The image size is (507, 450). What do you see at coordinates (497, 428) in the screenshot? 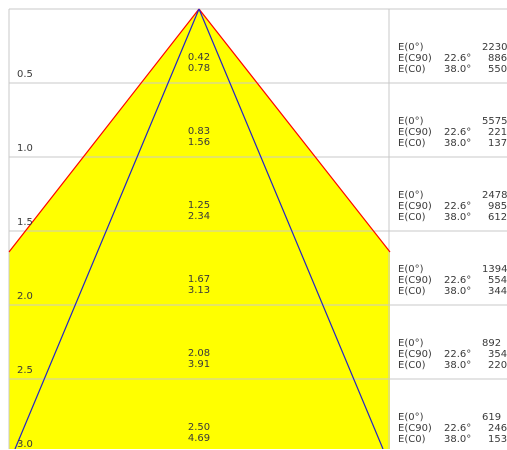
I see `illuminance-value-ec90: 246` at bounding box center [497, 428].